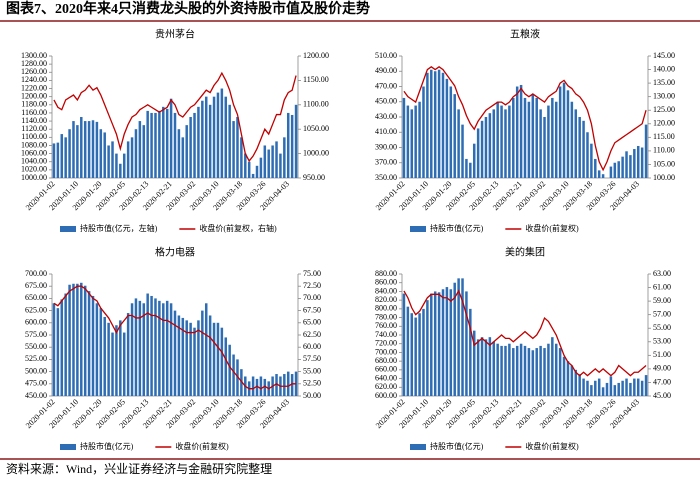 This screenshot has height=482, width=700. What do you see at coordinates (386, 395) in the screenshot?
I see `y-tick-label: 600.00` at bounding box center [386, 395].